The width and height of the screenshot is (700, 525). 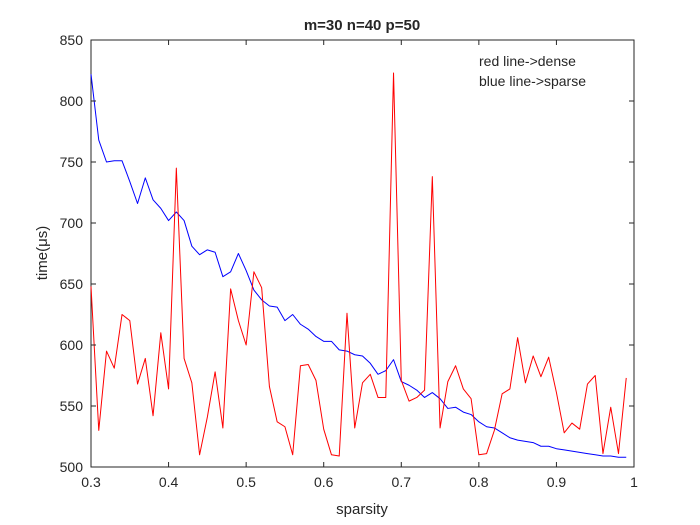 I want to click on chart-title: m=30 n=40 p=50, so click(x=362, y=25).